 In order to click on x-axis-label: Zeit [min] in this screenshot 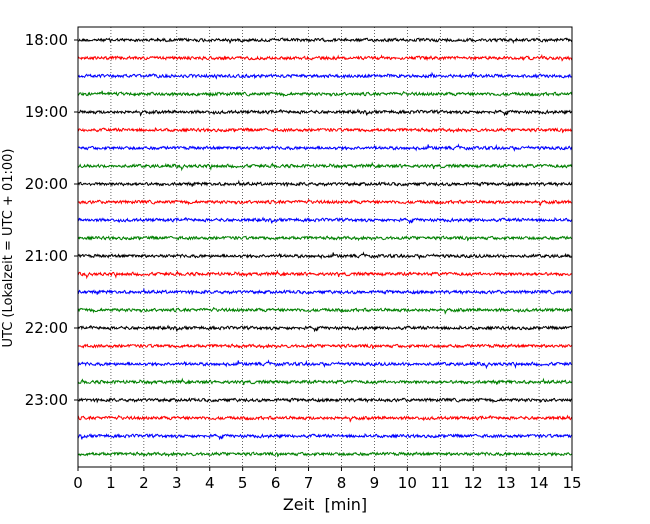, I will do `click(325, 504)`.